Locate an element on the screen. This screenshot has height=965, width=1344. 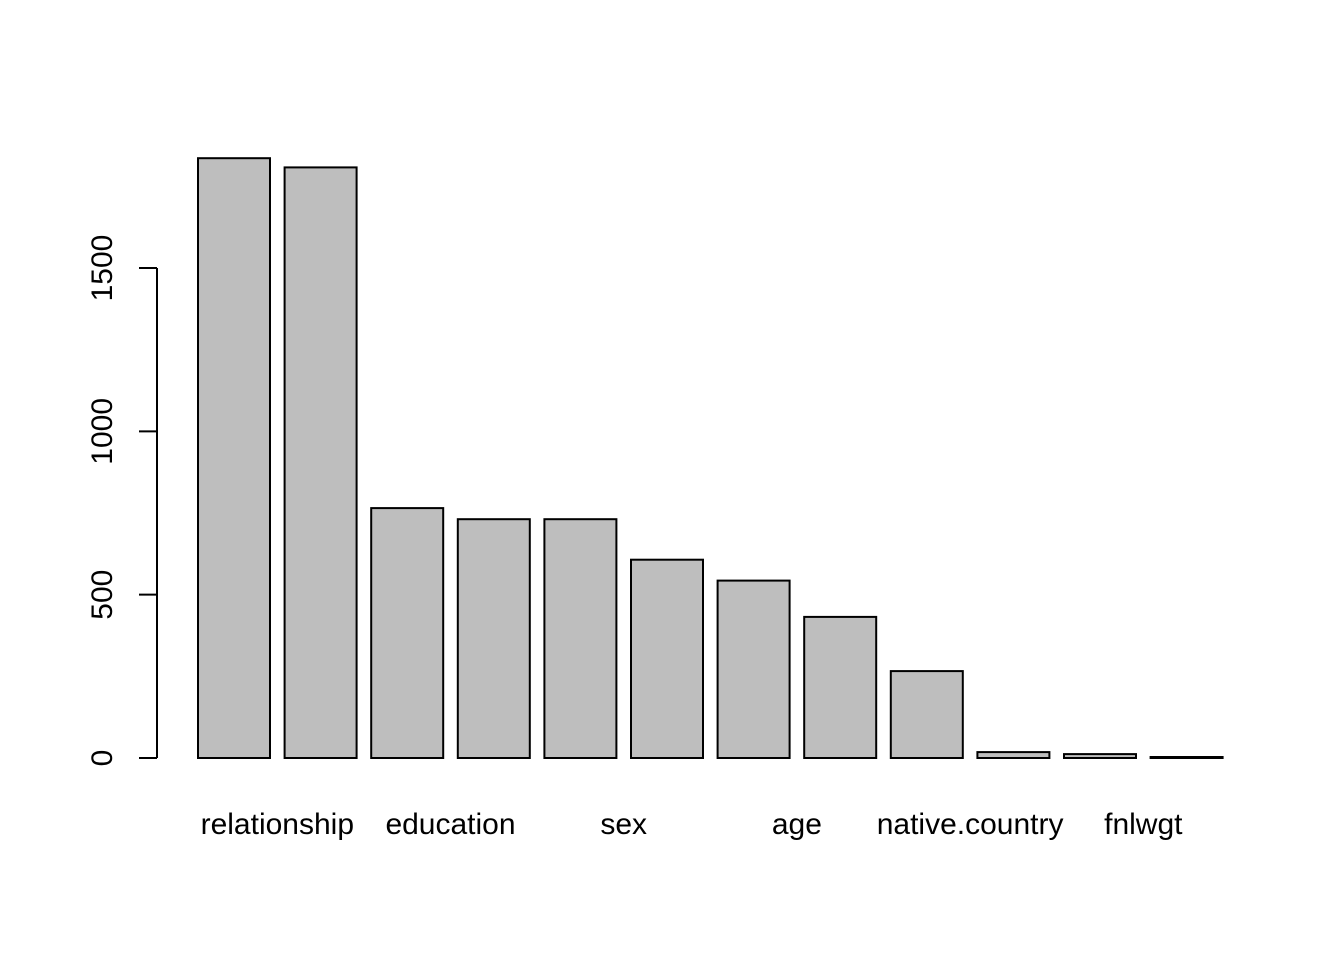
x-tick-label-5: fnlwgt is located at coordinates (1143, 824).